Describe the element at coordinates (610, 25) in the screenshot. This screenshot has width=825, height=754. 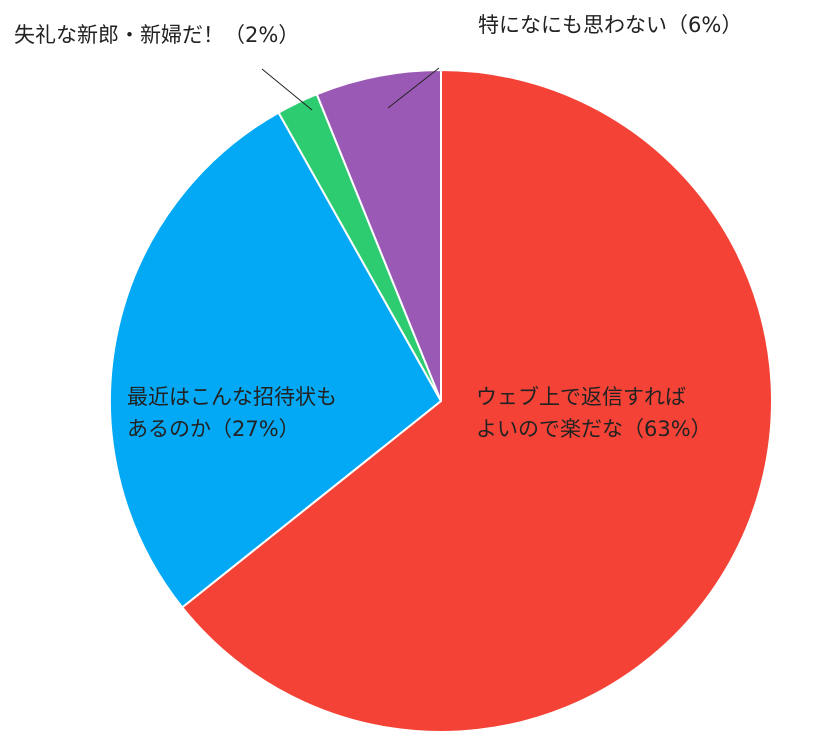
I see `slice-label-3: 特になにも思わない（6%）` at that location.